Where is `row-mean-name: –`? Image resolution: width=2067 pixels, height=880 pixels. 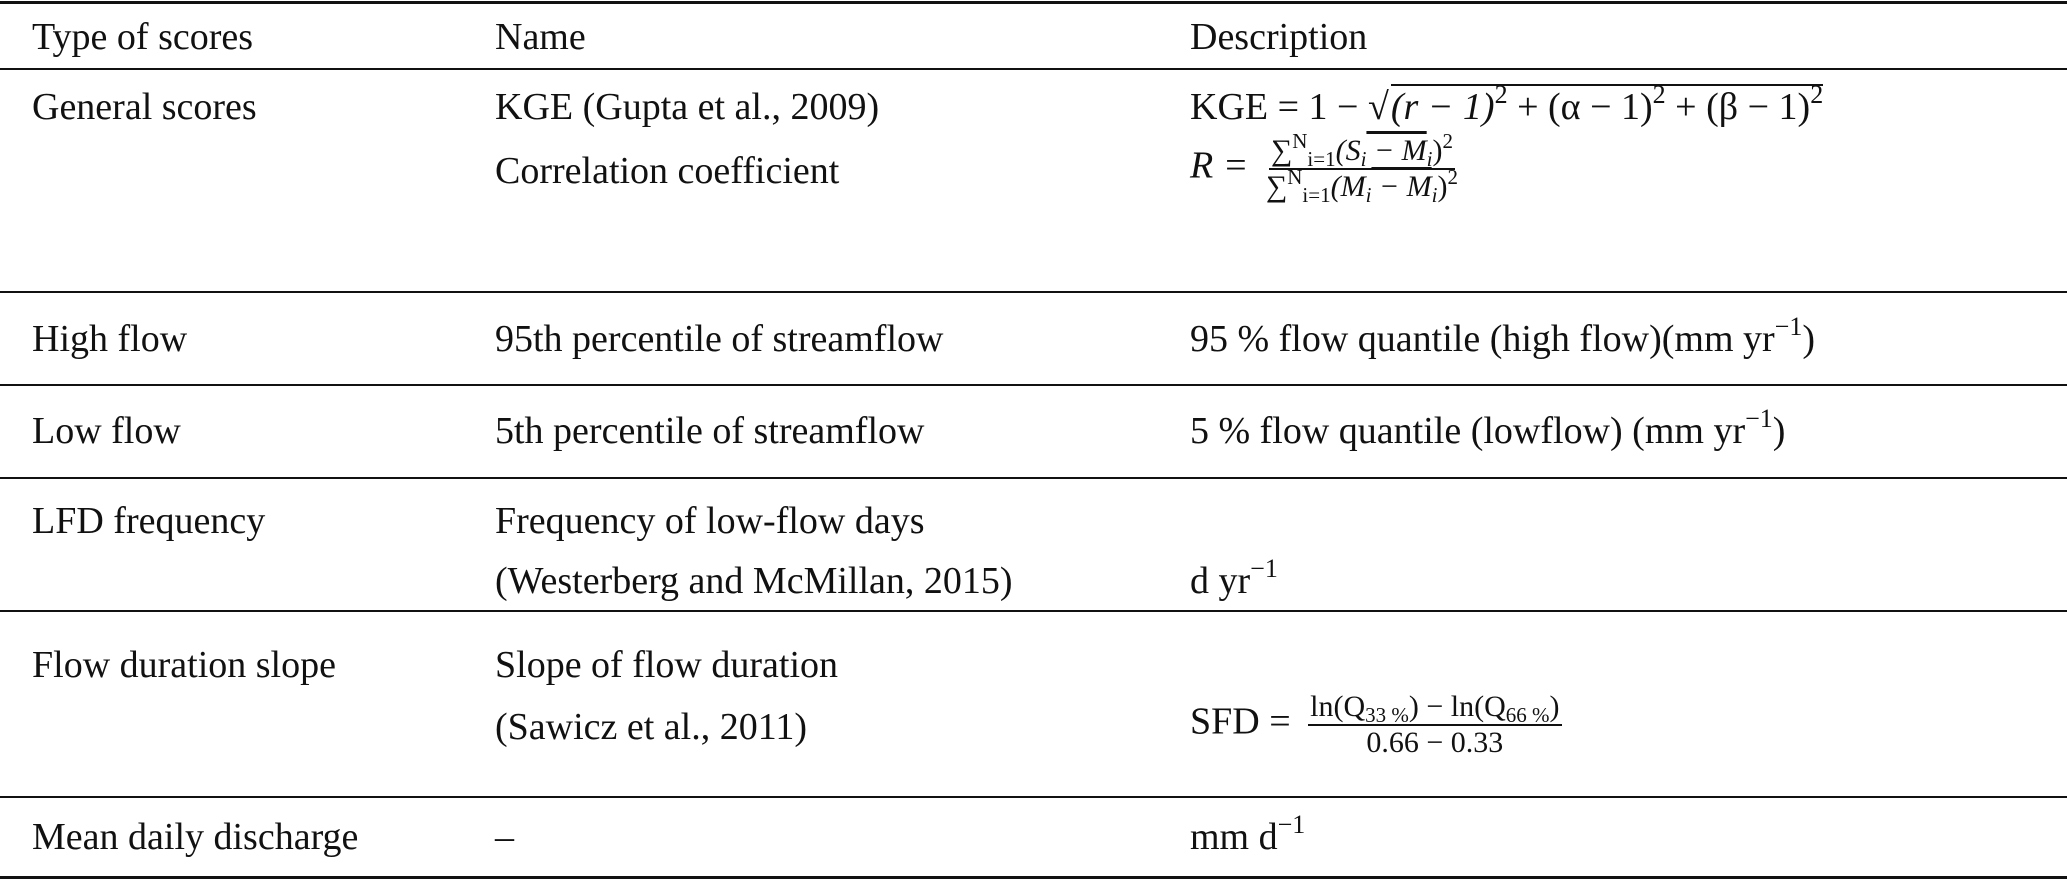 row-mean-name: – is located at coordinates (504, 837).